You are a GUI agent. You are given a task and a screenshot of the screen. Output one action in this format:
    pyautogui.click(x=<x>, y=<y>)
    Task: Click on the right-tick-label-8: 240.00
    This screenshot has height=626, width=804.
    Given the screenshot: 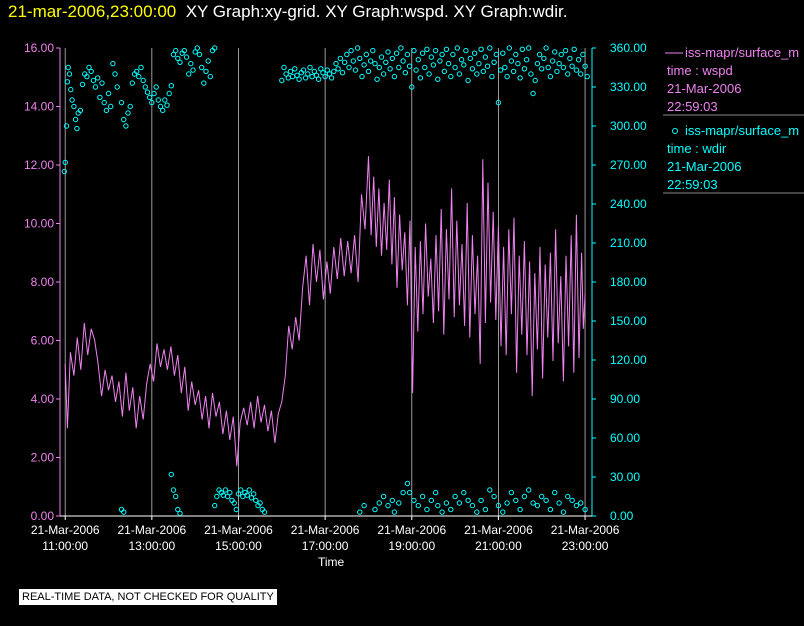 What is the action you would take?
    pyautogui.click(x=628, y=204)
    